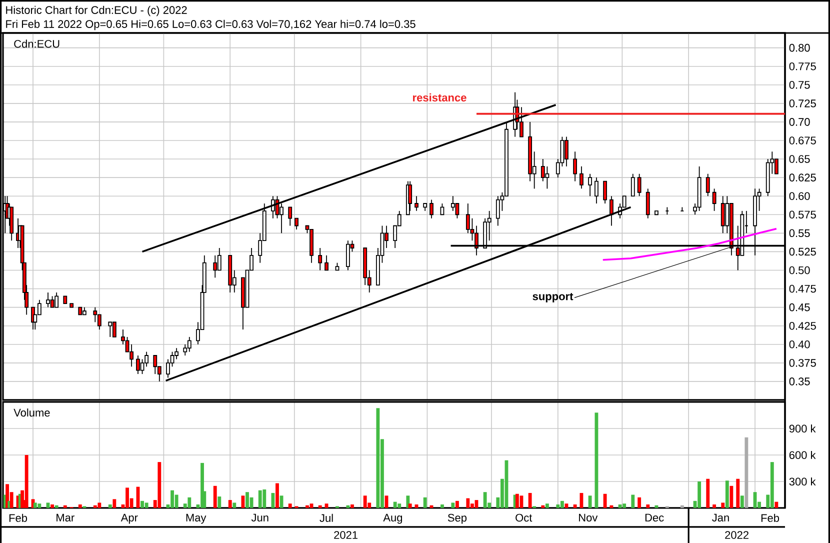 The image size is (830, 543). Describe the element at coordinates (802, 140) in the screenshot. I see `y-tick-label: 0.675` at that location.